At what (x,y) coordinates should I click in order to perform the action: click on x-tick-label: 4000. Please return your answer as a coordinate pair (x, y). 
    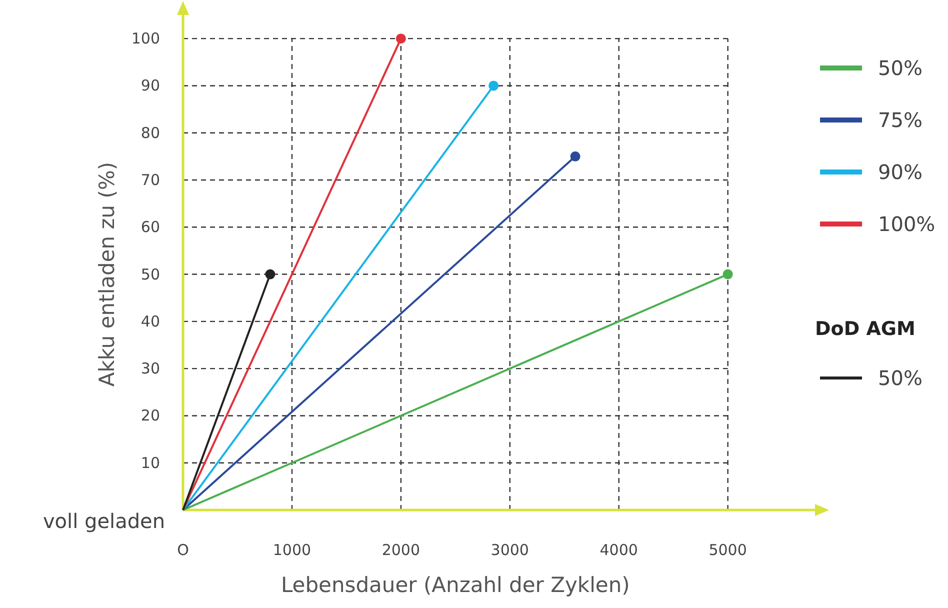
    Looking at the image, I should click on (619, 550).